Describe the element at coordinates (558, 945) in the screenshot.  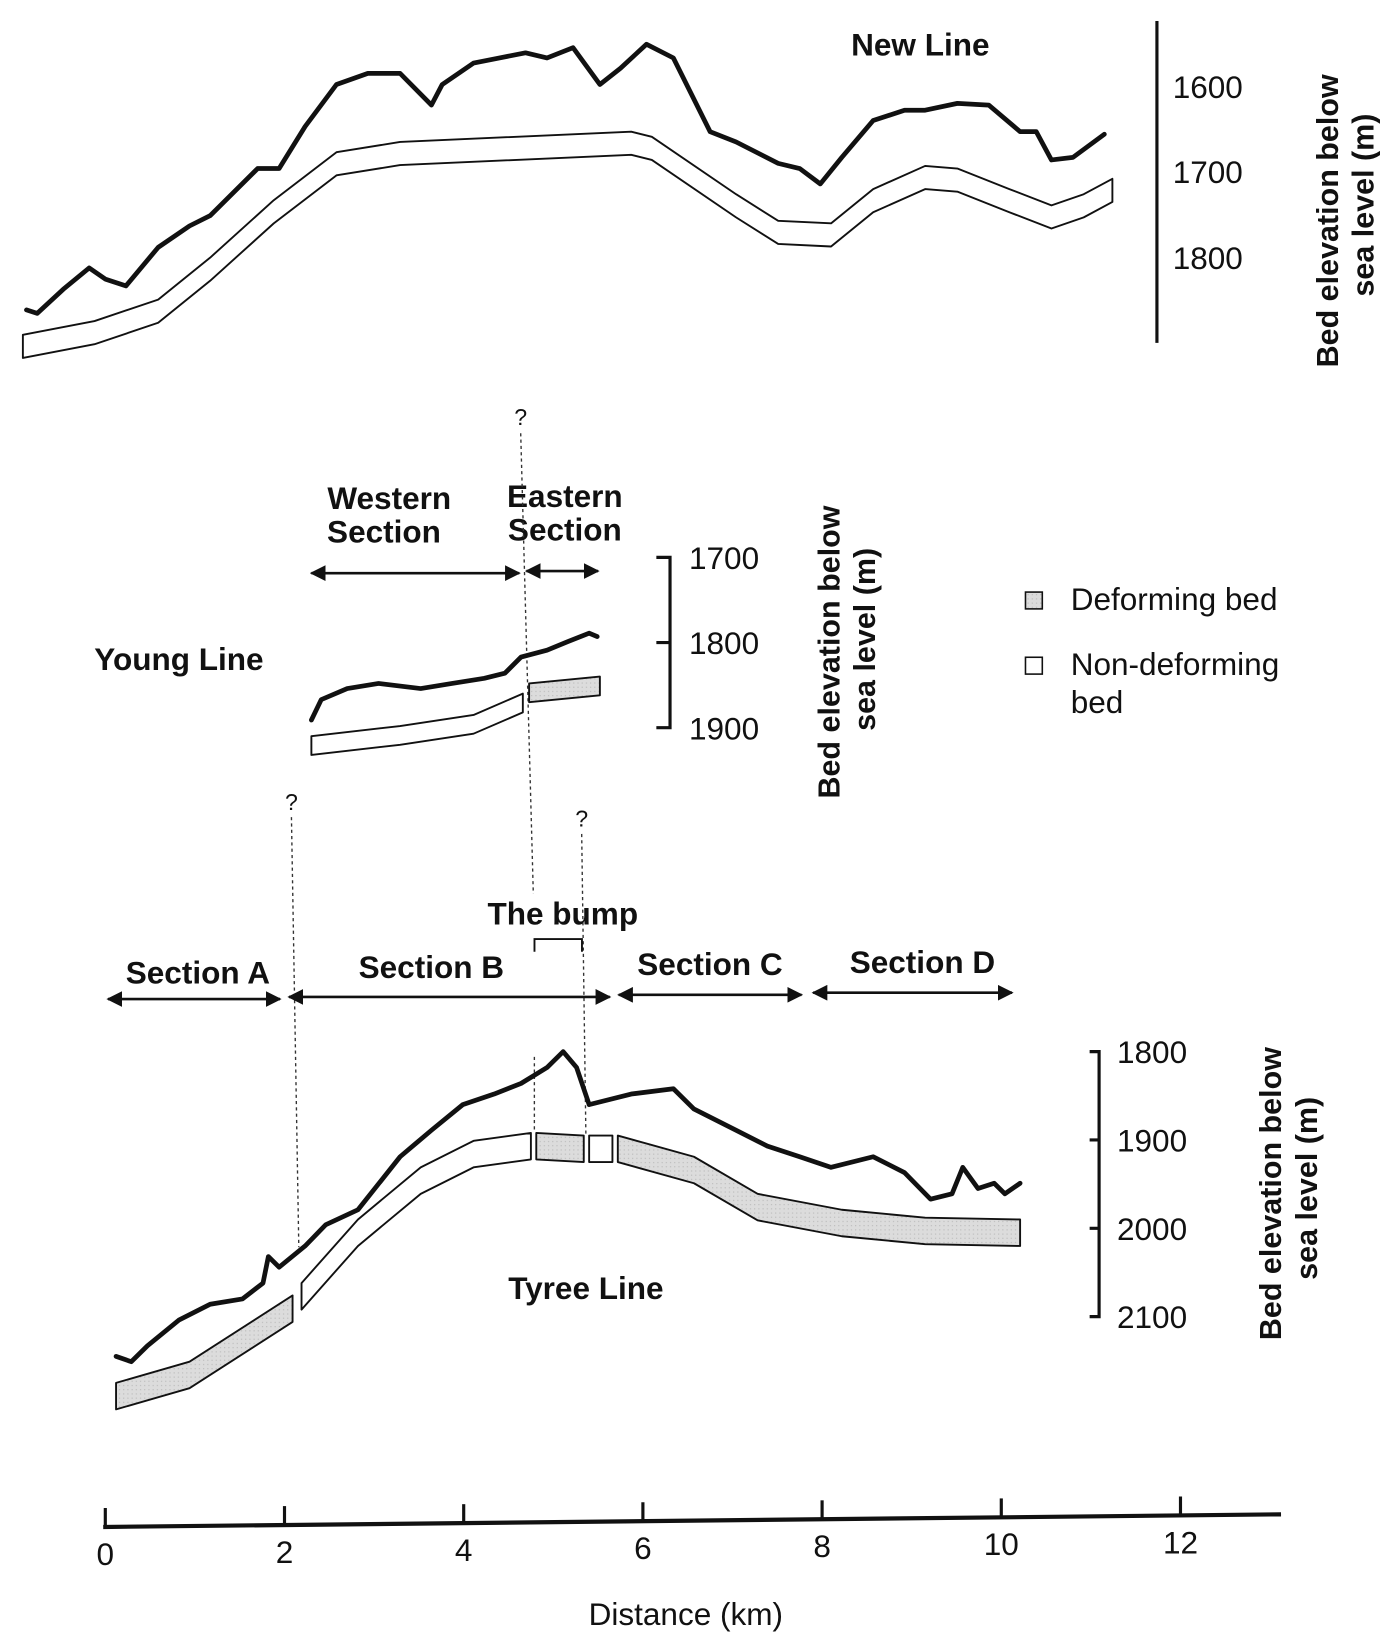
I see `bump-bracket` at that location.